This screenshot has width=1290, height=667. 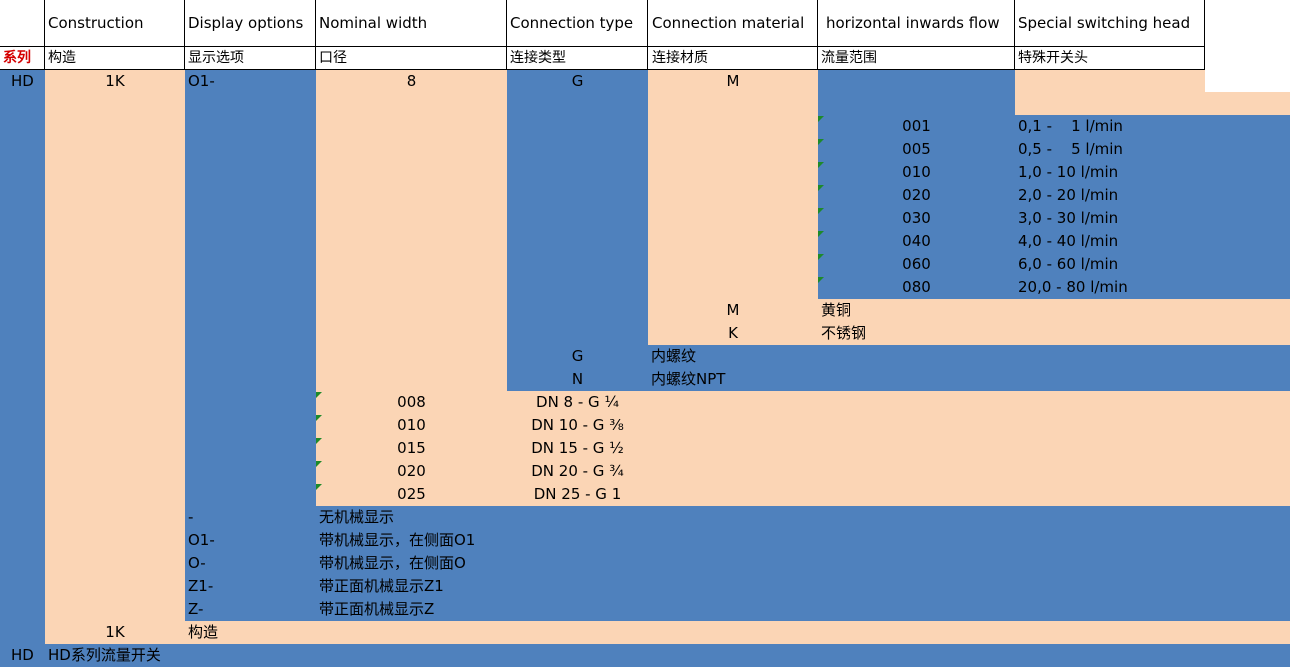 What do you see at coordinates (1073, 287) in the screenshot?
I see `flow-range: 20,0 - 80 l/min` at bounding box center [1073, 287].